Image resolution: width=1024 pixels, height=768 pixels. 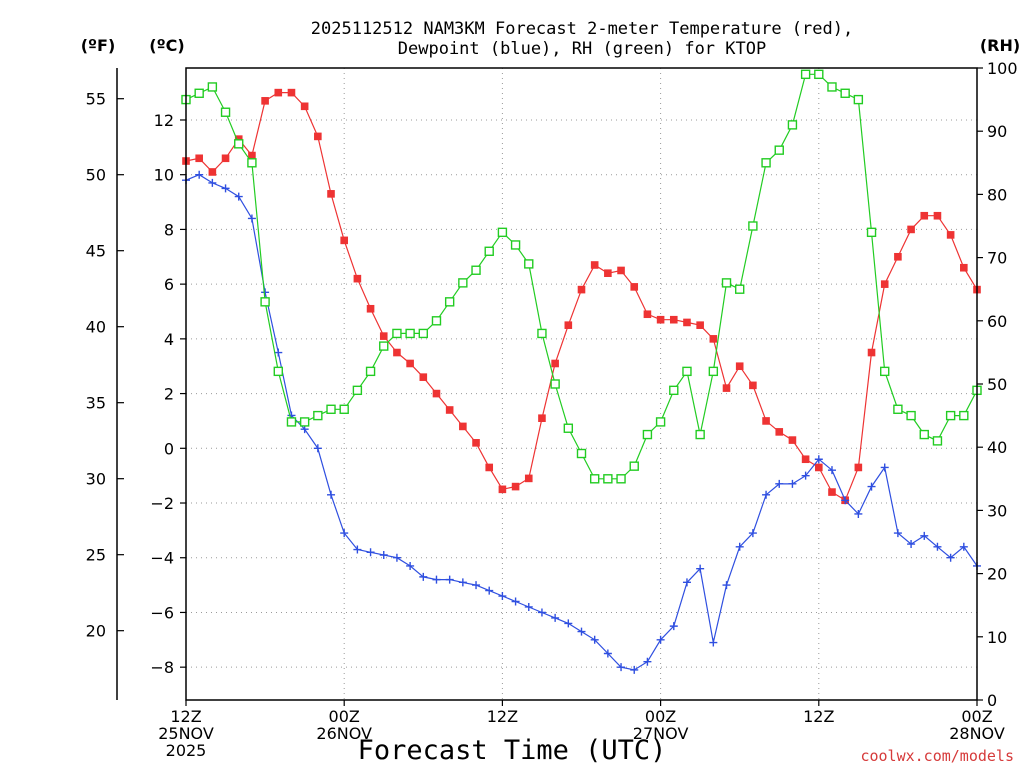 What do you see at coordinates (162, 612) in the screenshot?
I see `c-tick-label: −6` at bounding box center [162, 612].